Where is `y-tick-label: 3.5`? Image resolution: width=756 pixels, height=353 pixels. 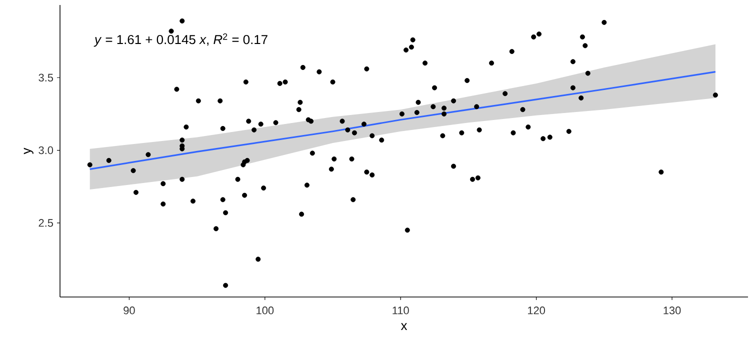
y-tick-label: 3.5 is located at coordinates (46, 78).